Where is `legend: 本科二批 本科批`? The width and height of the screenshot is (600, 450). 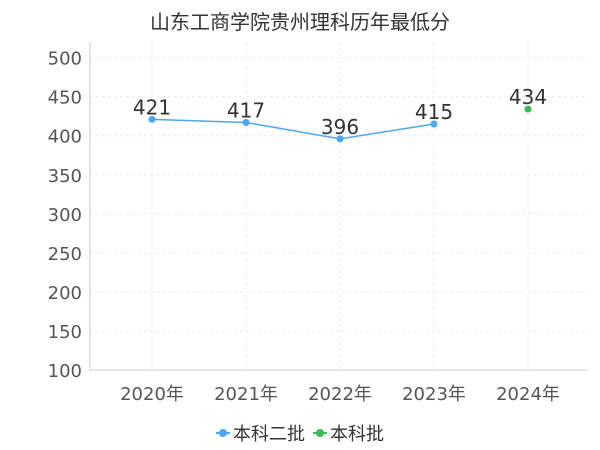
legend: 本科二批 本科批 is located at coordinates (300, 433).